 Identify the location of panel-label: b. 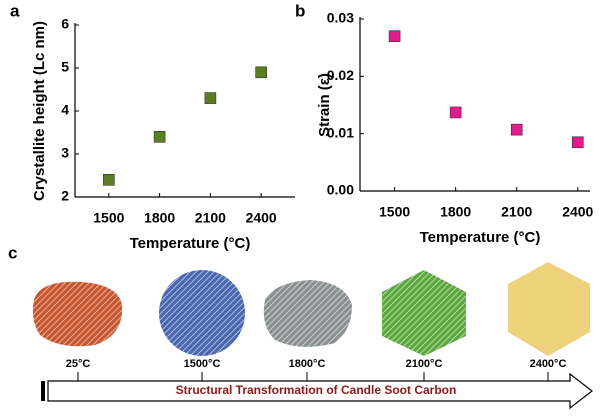
(300, 10).